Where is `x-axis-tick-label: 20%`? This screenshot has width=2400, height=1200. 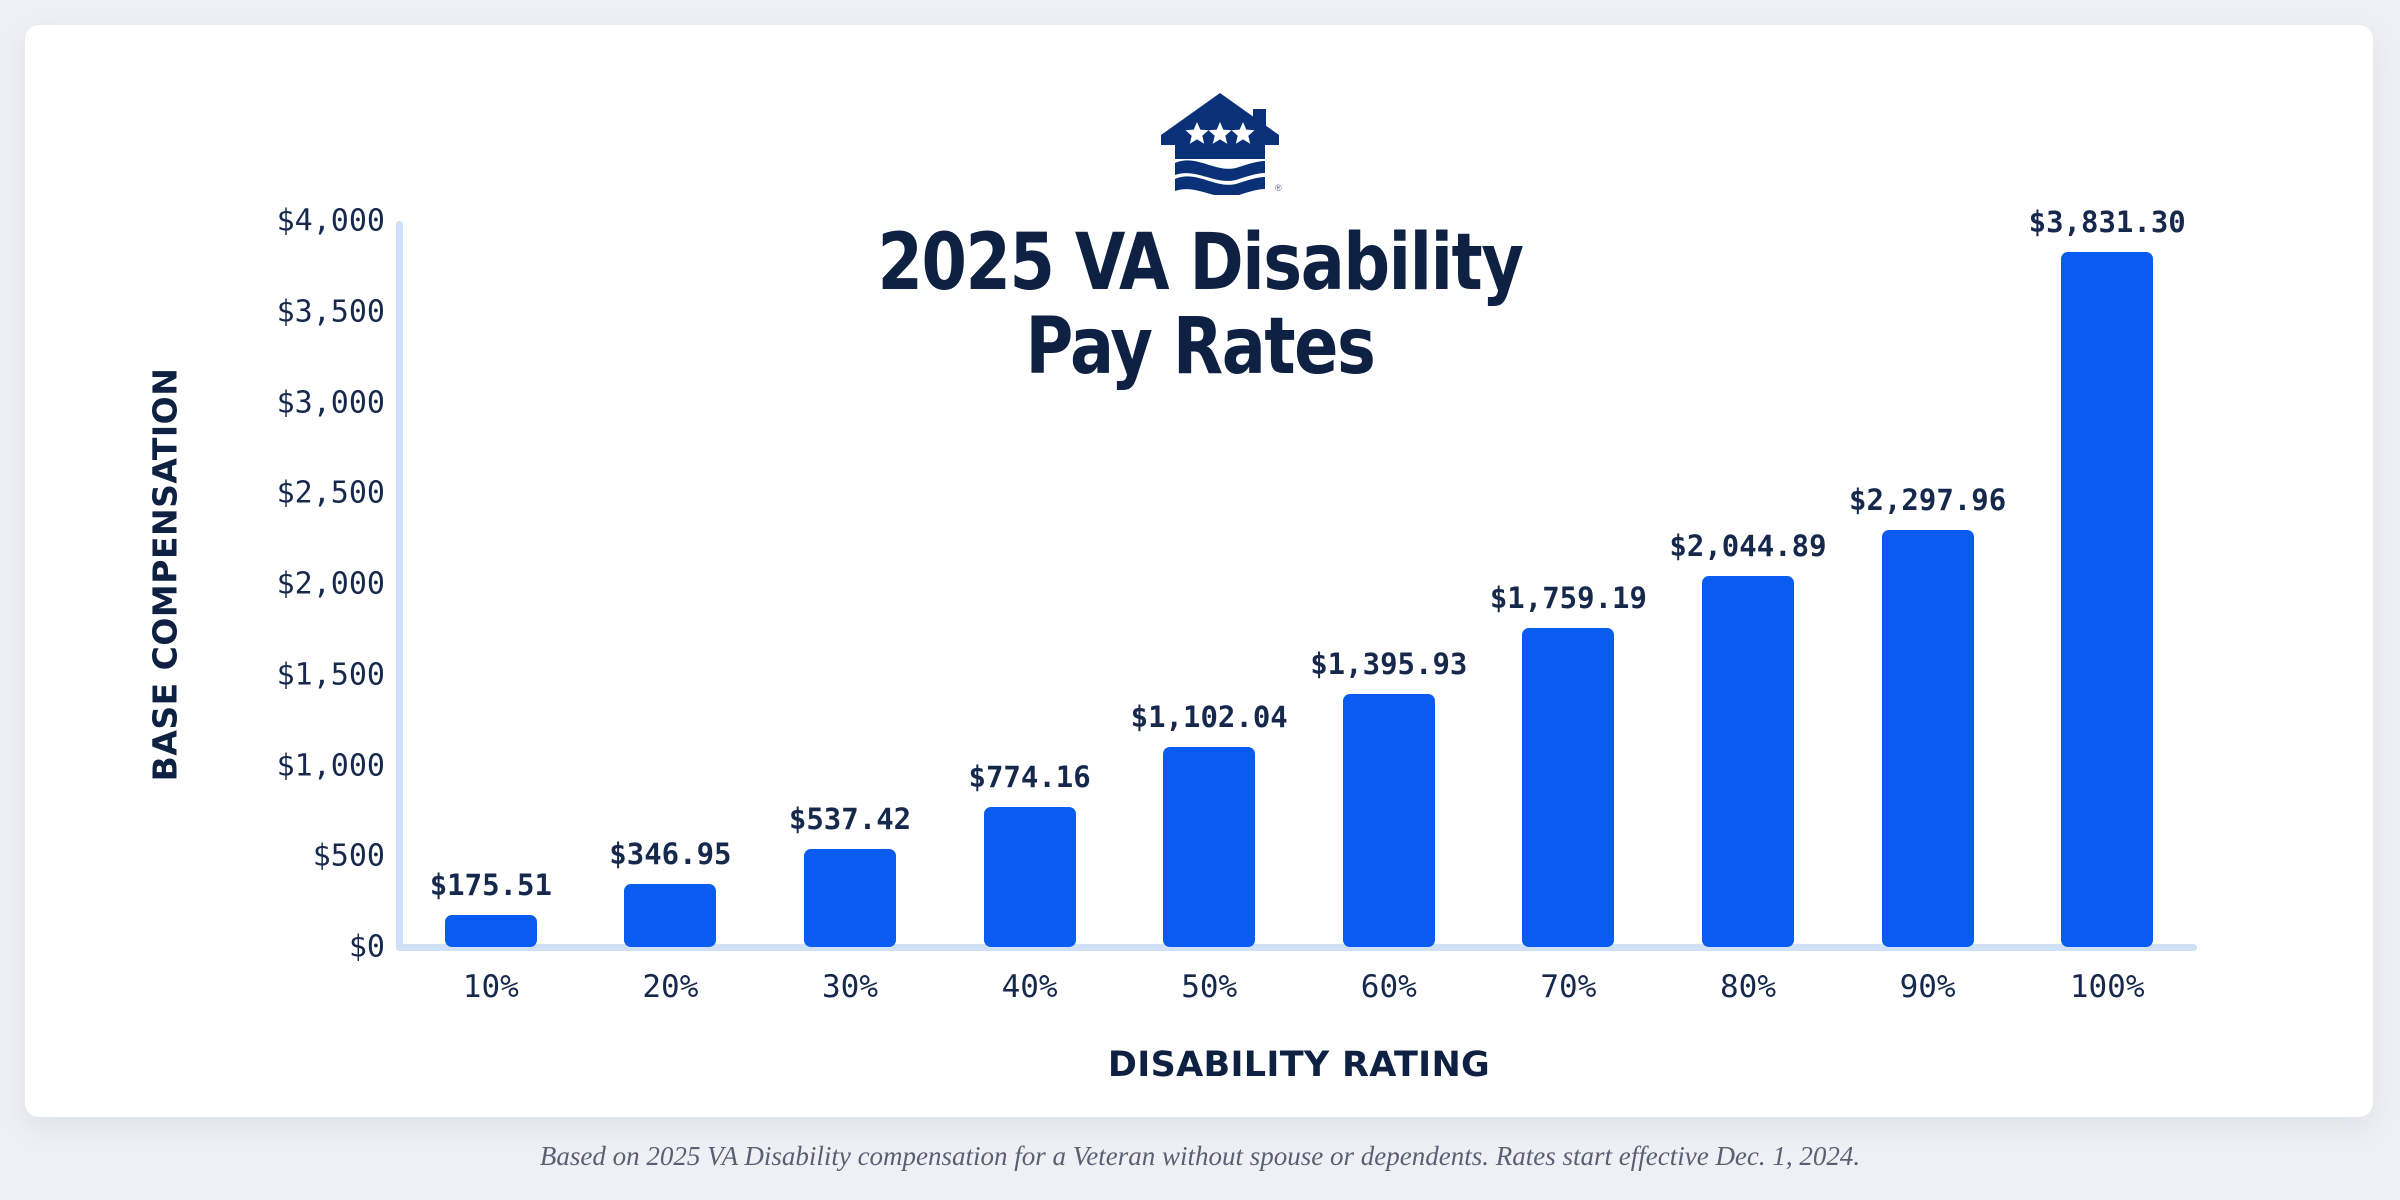 x-axis-tick-label: 20% is located at coordinates (670, 987).